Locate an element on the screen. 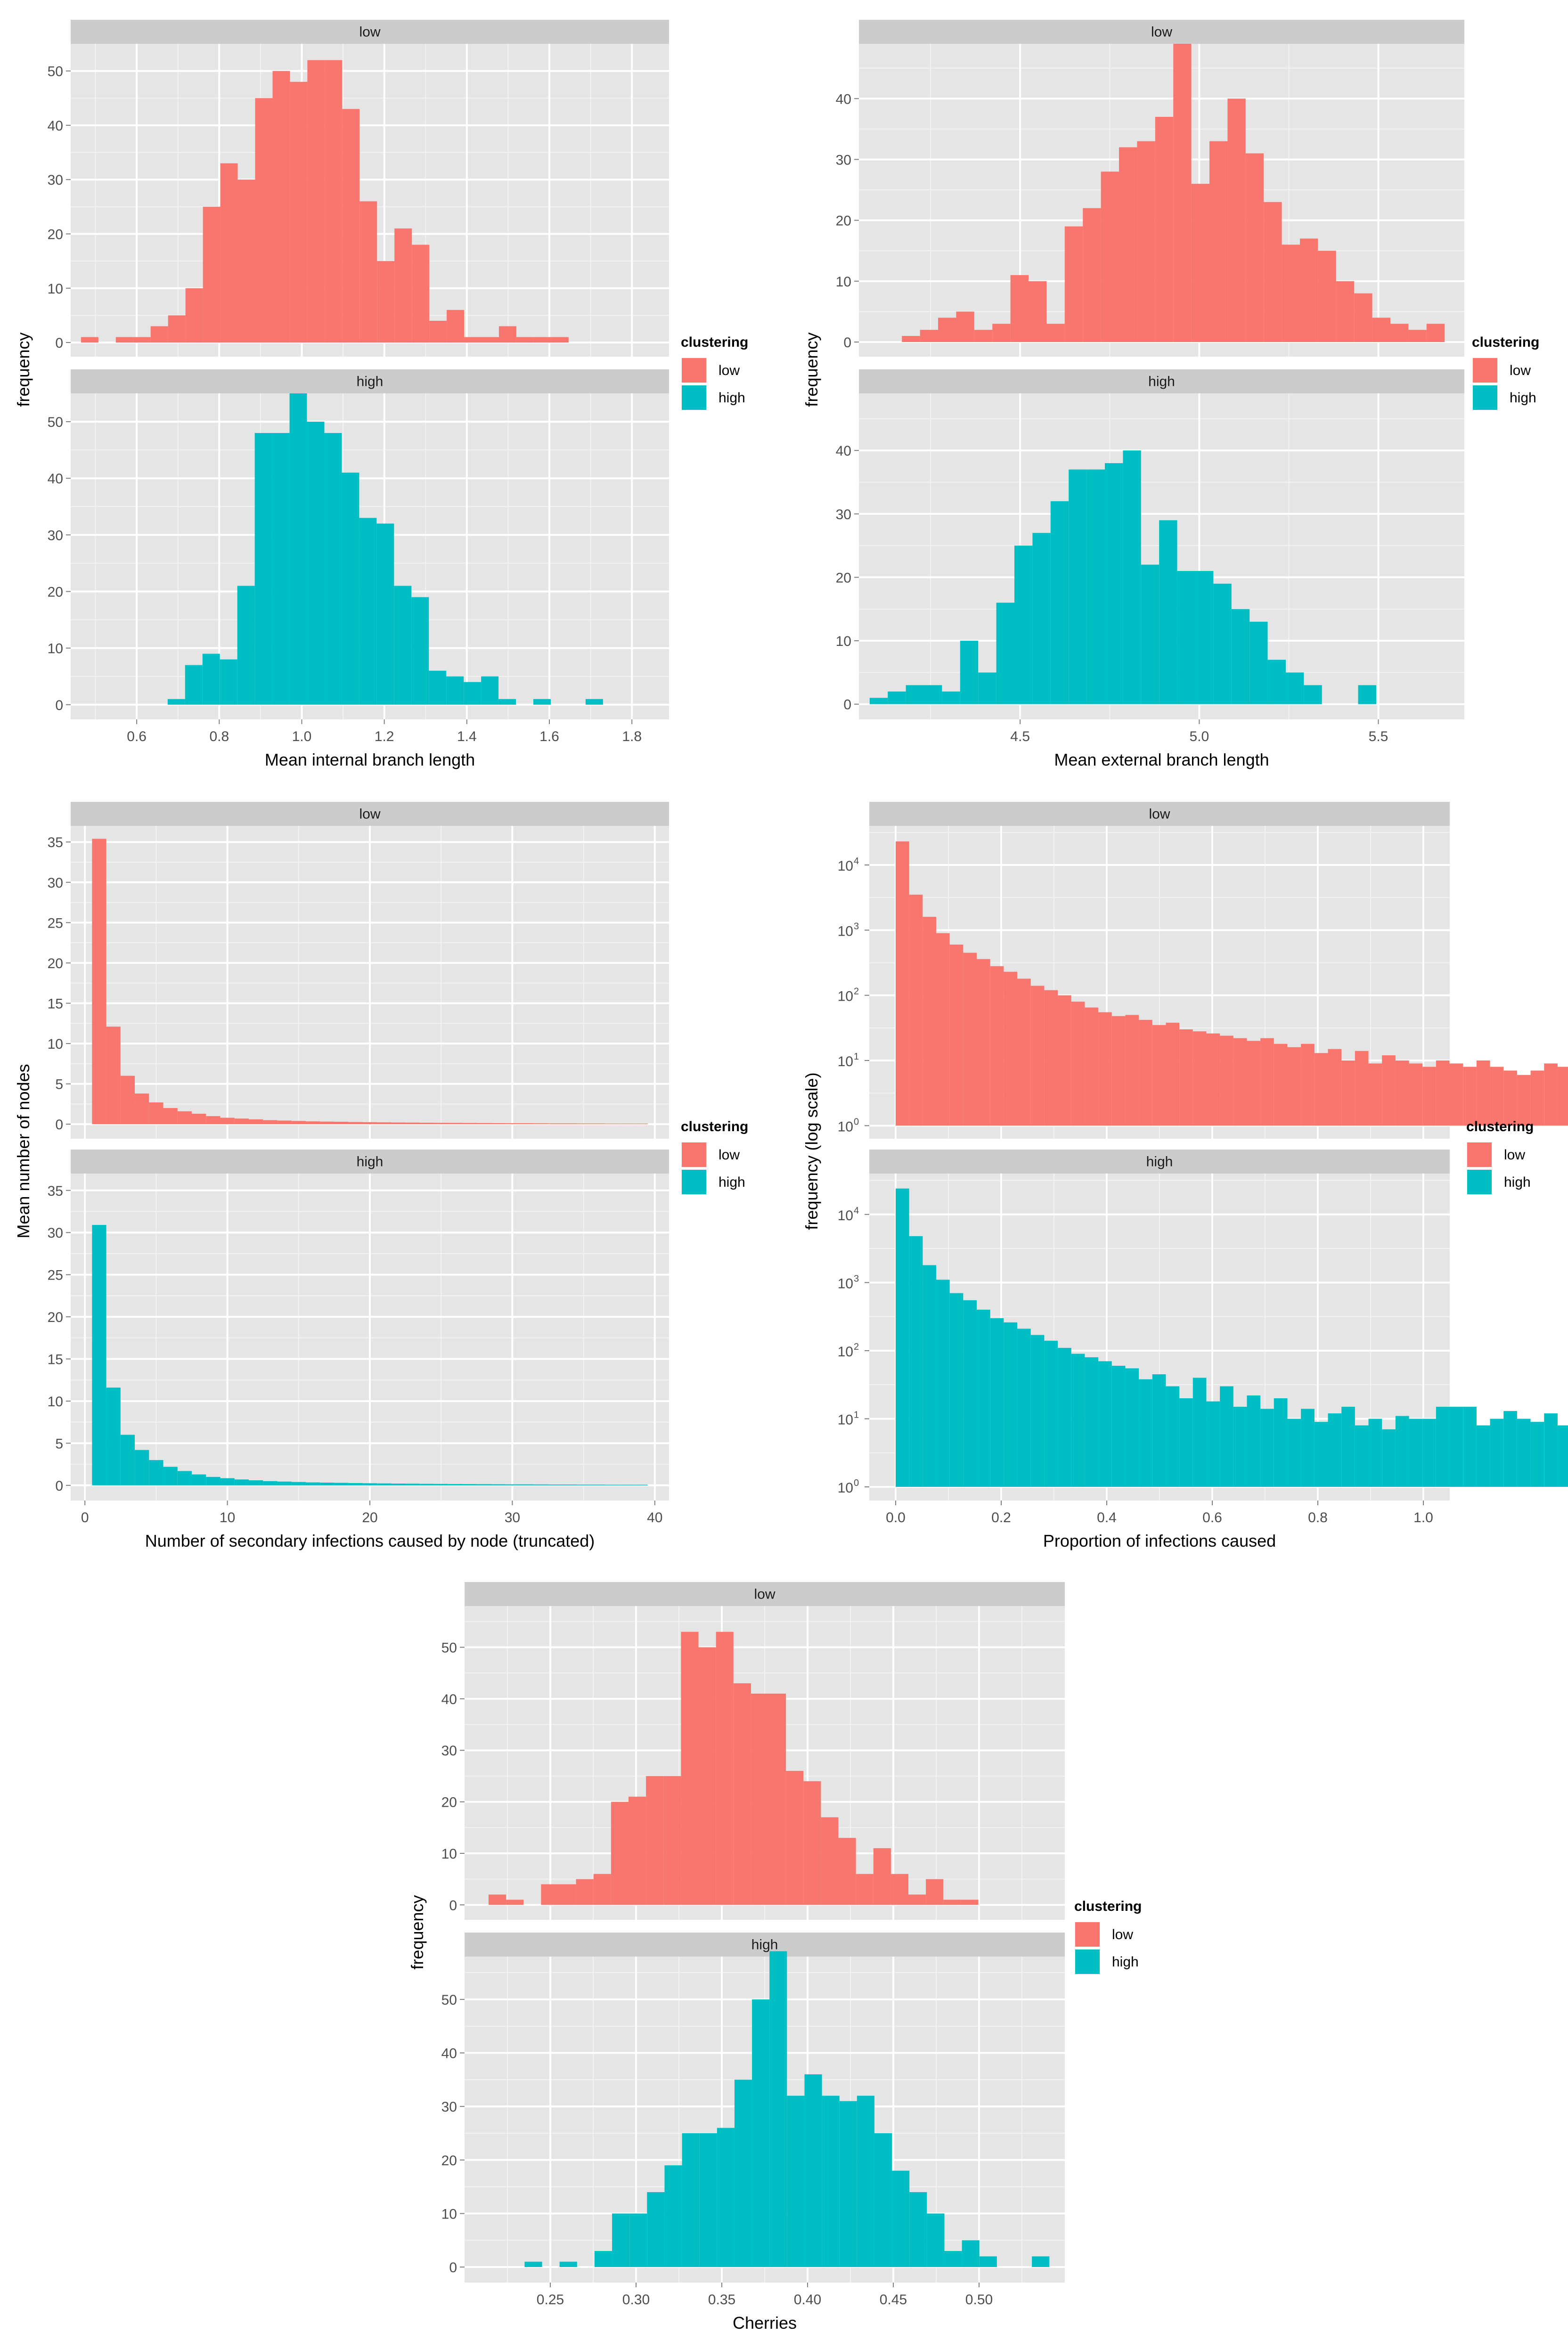 The width and height of the screenshot is (1568, 2349). x-axis-title: Proportion of infections caused is located at coordinates (1159, 1540).